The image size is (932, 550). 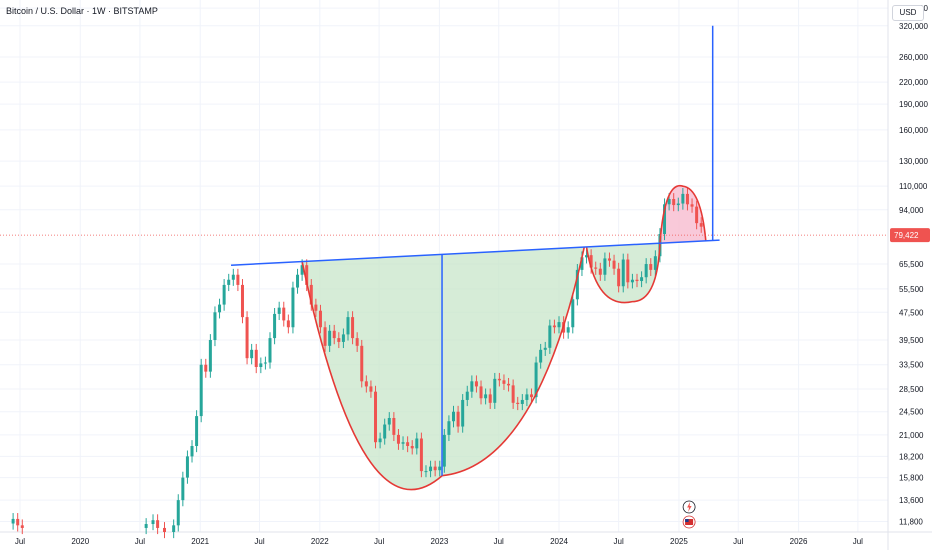 What do you see at coordinates (799, 541) in the screenshot?
I see `x-tick-label: 2026` at bounding box center [799, 541].